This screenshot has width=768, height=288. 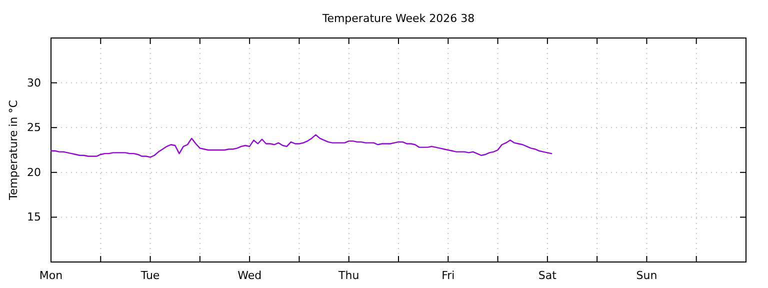 What do you see at coordinates (398, 18) in the screenshot?
I see `chart-title: Temperature Week 2026 38` at bounding box center [398, 18].